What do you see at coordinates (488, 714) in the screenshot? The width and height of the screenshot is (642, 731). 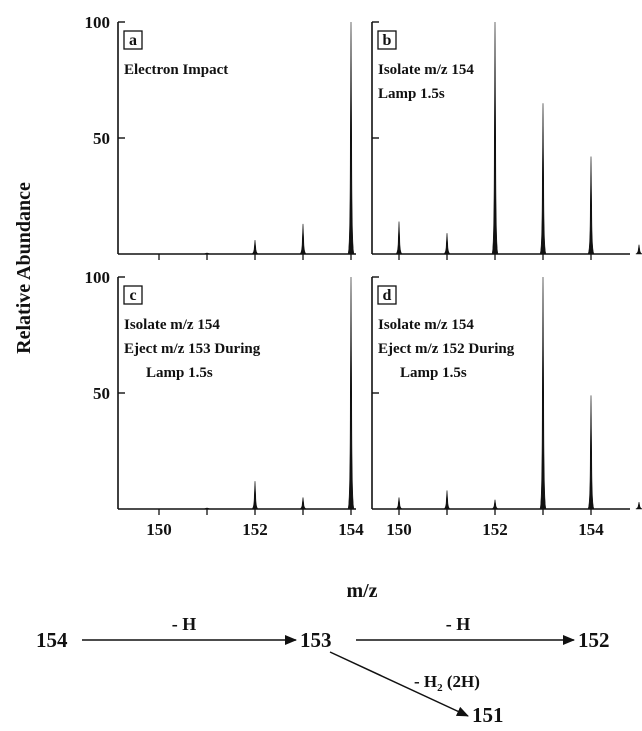 I see `scheme-node-151: 151` at bounding box center [488, 714].